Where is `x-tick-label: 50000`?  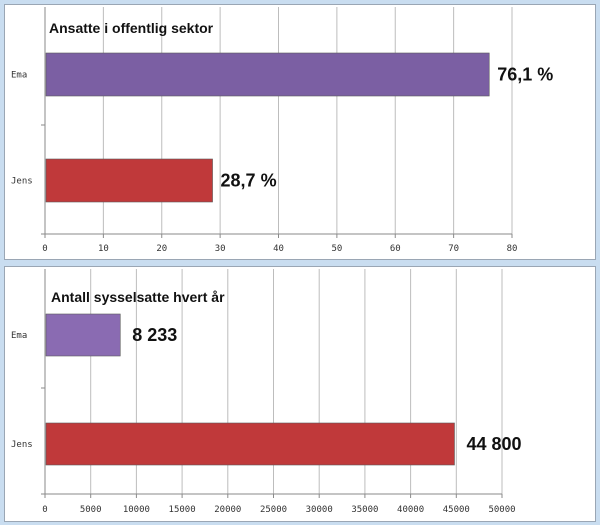 x-tick-label: 50000 is located at coordinates (501, 510).